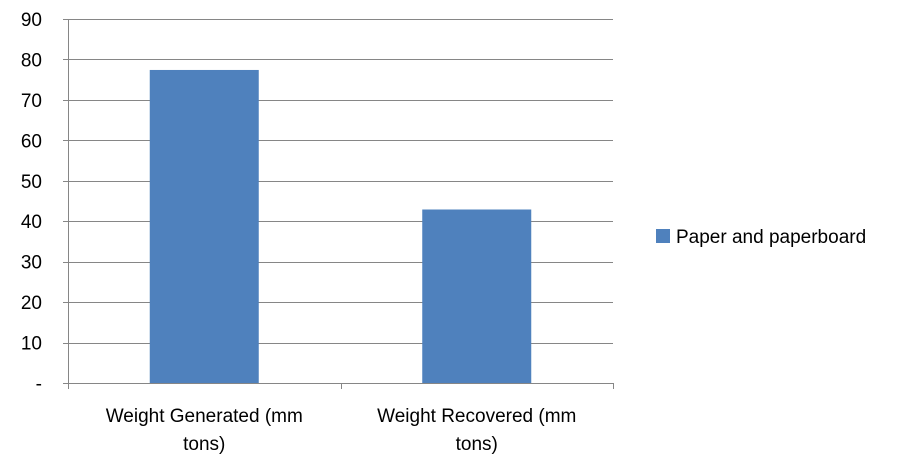 This screenshot has width=924, height=466. What do you see at coordinates (31, 202) in the screenshot?
I see `y-tick-labels: - 10 20 30 40 50 60 70 80 90` at bounding box center [31, 202].